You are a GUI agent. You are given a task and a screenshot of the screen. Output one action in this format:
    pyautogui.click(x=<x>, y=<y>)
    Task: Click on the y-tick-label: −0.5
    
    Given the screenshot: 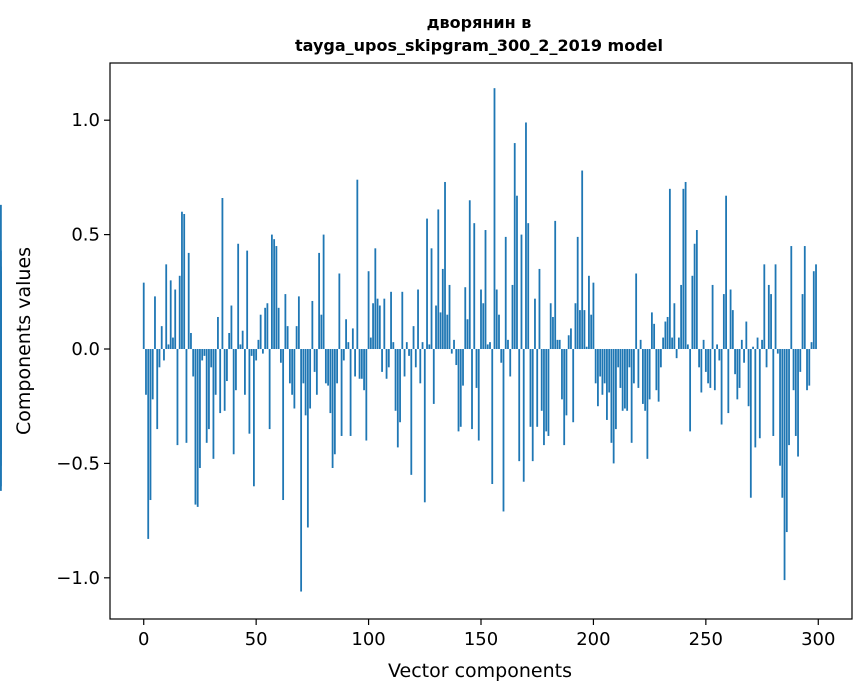 What is the action you would take?
    pyautogui.click(x=78, y=463)
    